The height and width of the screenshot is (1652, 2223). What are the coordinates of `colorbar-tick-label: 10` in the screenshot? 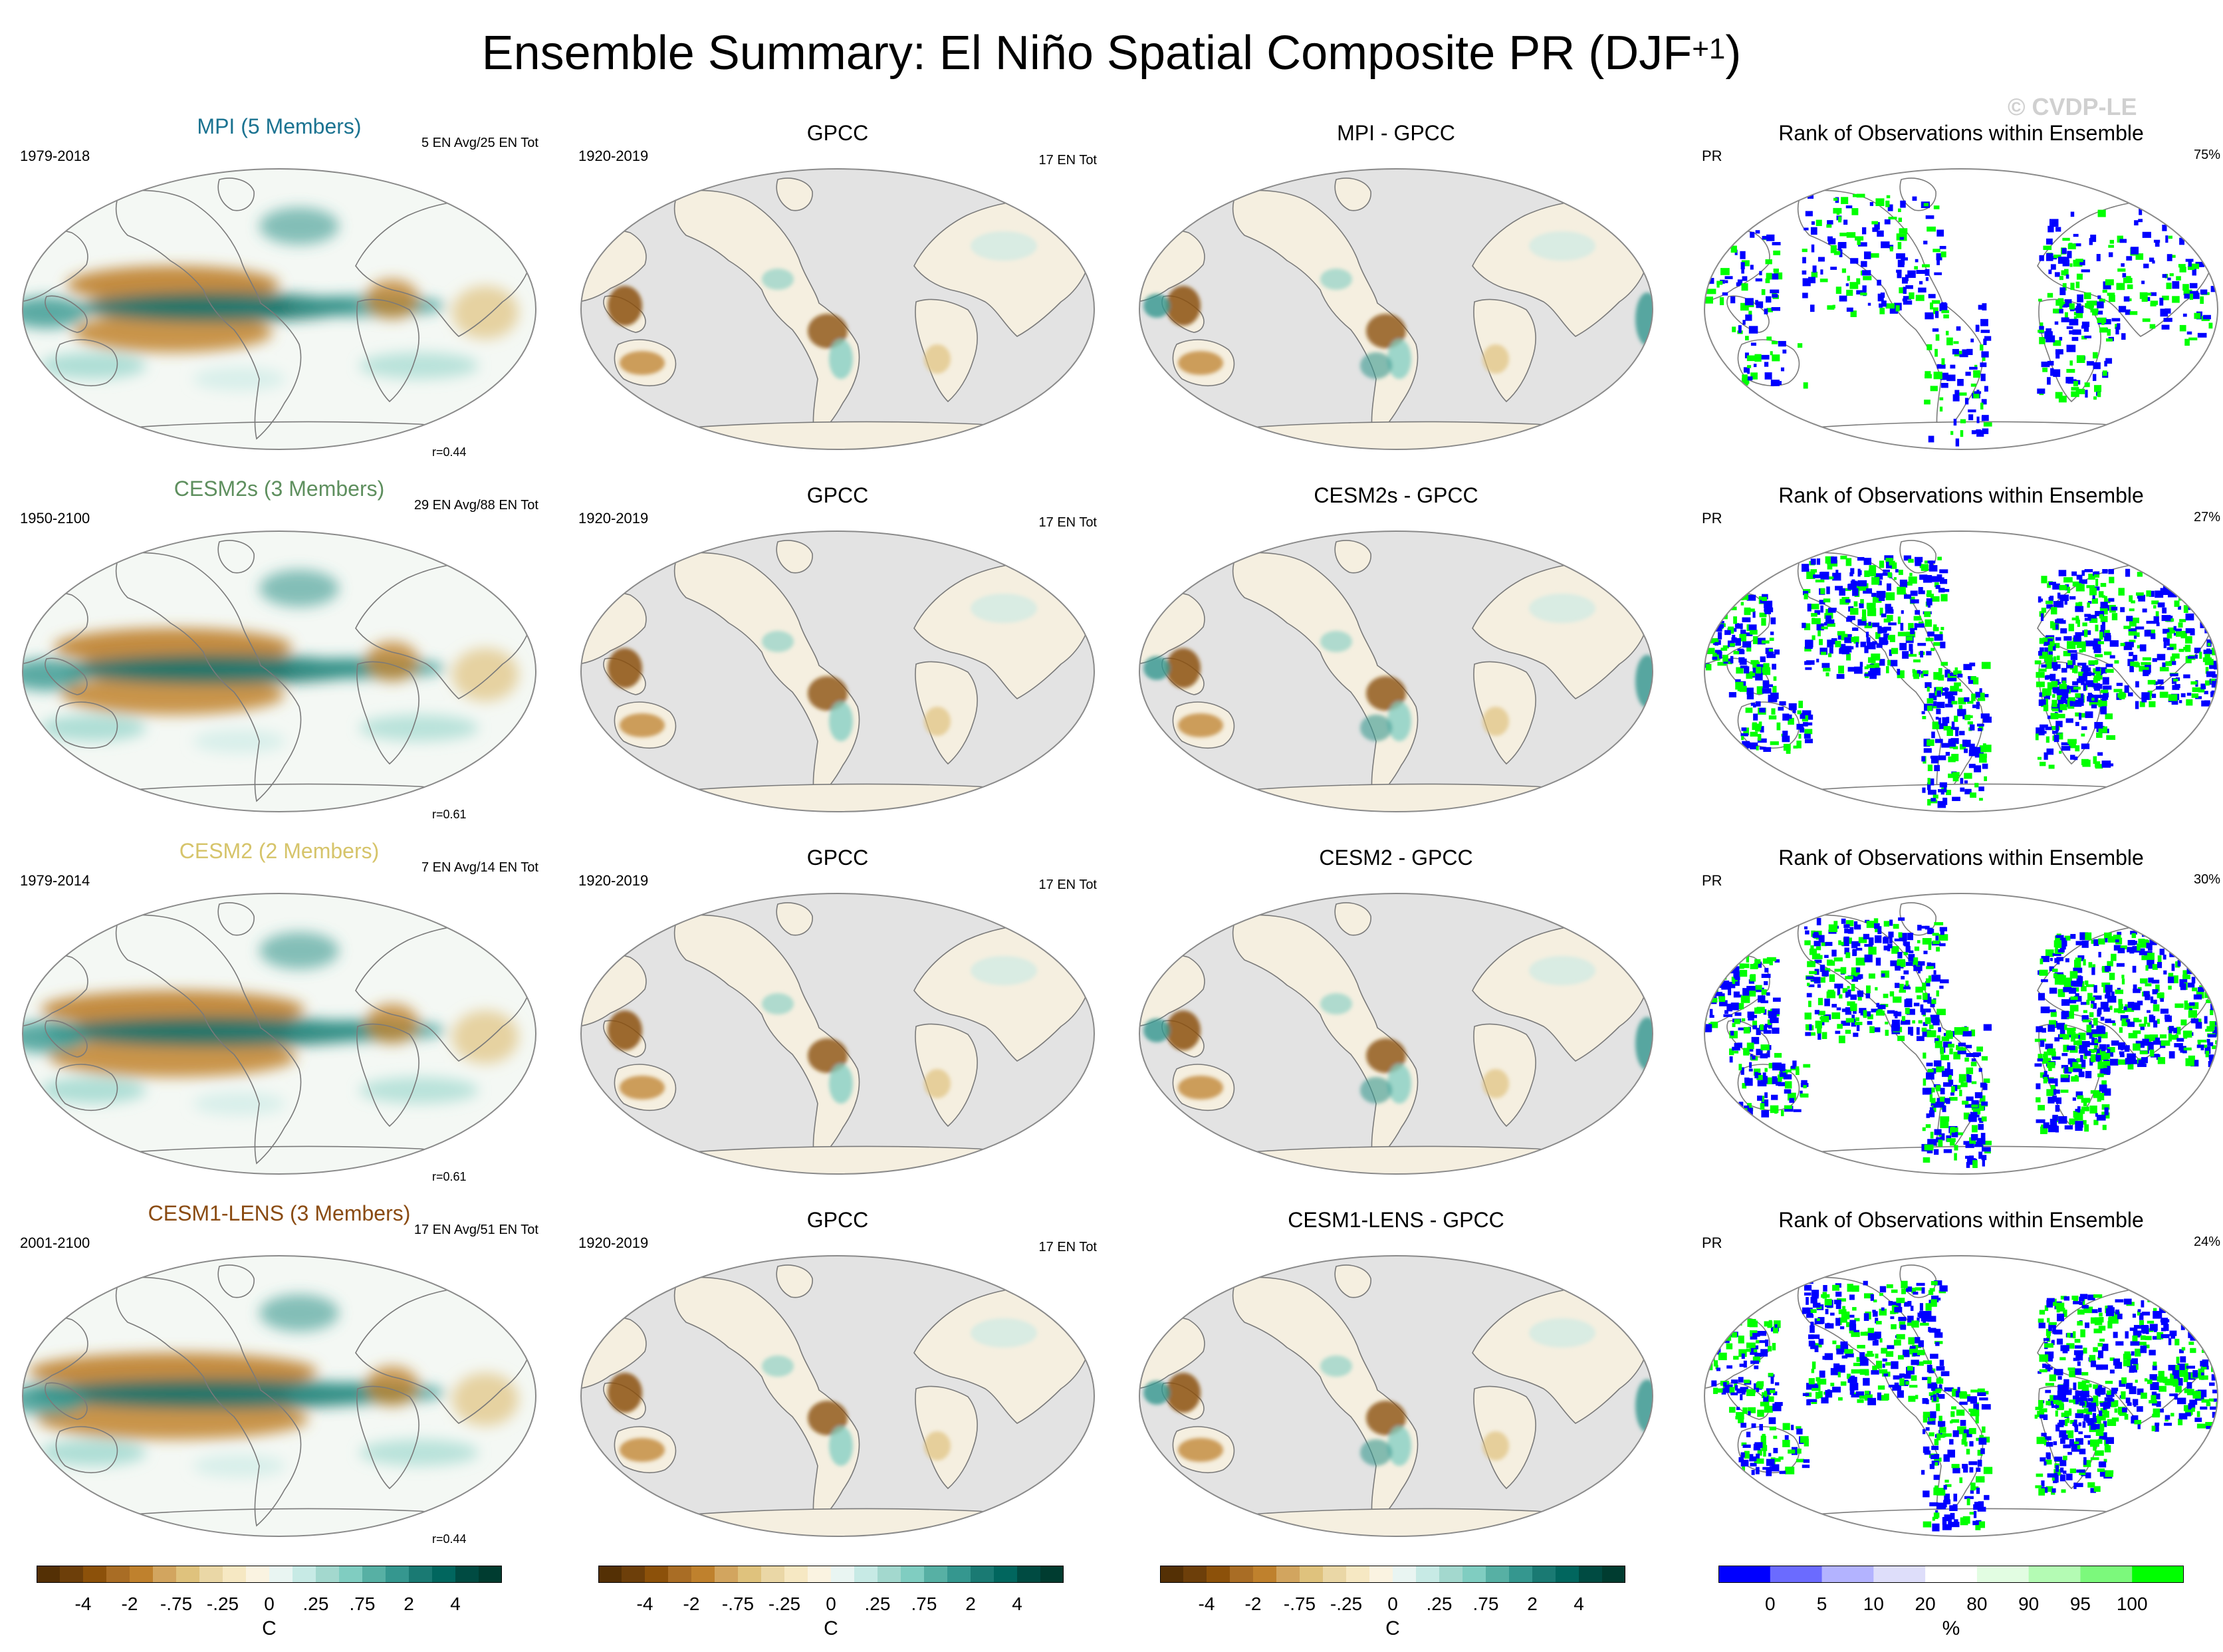 It's located at (1873, 1603).